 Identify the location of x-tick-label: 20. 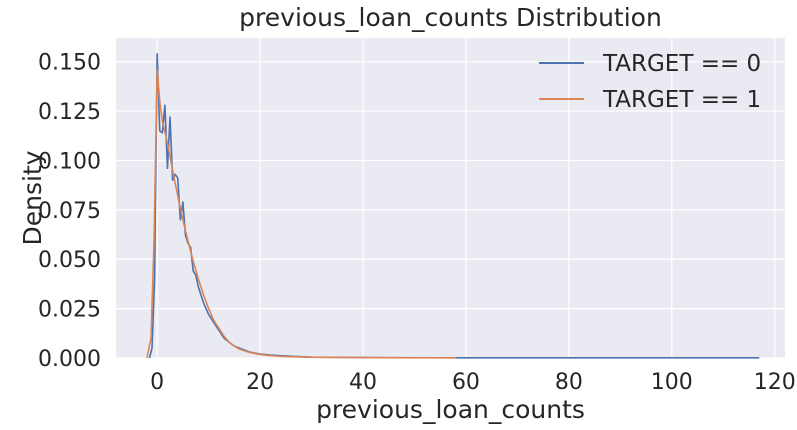
(260, 382).